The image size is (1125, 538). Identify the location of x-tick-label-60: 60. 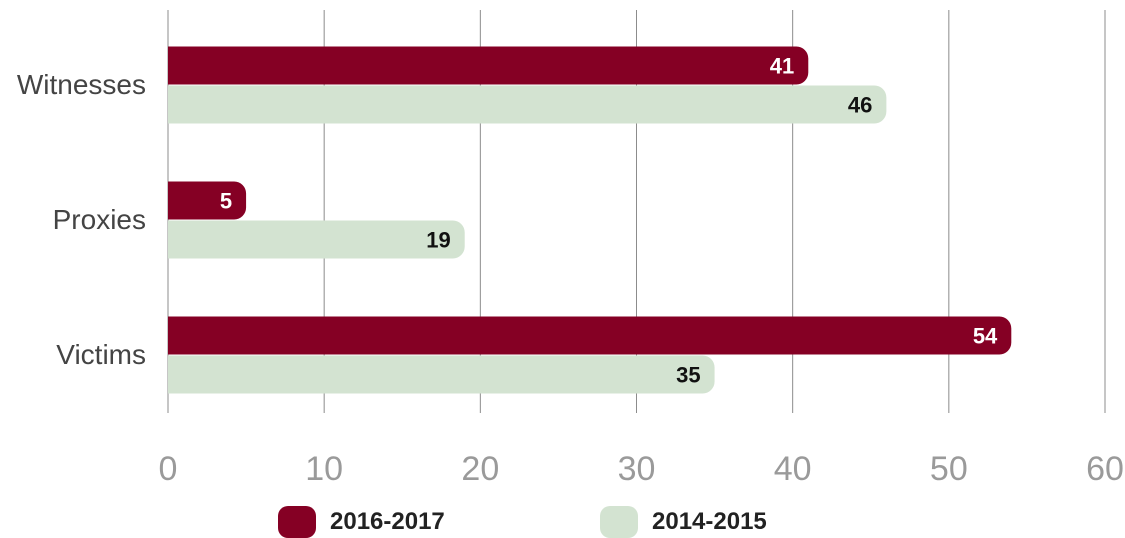
(1105, 469).